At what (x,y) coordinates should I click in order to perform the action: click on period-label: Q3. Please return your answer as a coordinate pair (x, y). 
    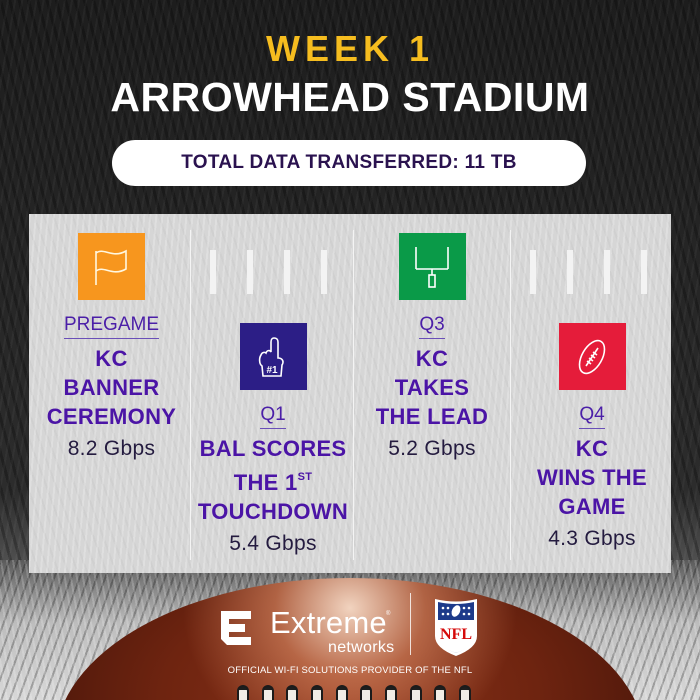
    Looking at the image, I should click on (432, 326).